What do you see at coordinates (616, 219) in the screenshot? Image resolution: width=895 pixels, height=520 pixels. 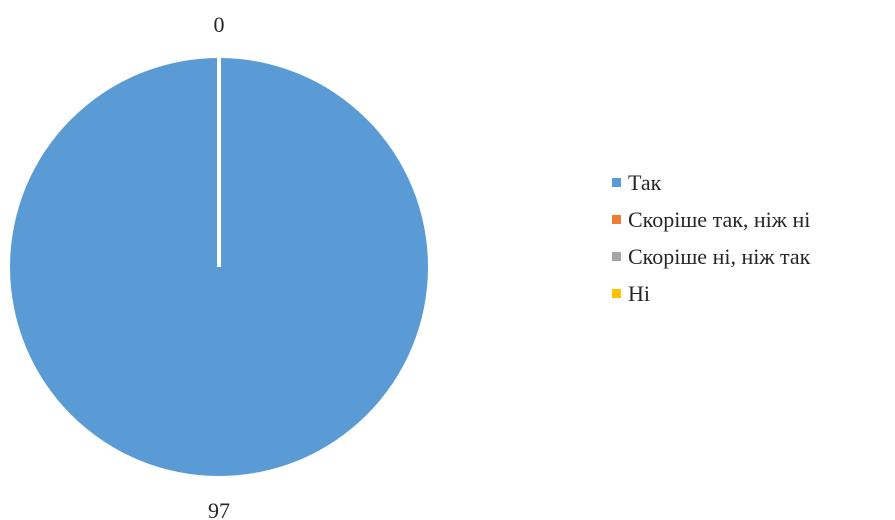 I see `legend-swatch-rather-yes` at bounding box center [616, 219].